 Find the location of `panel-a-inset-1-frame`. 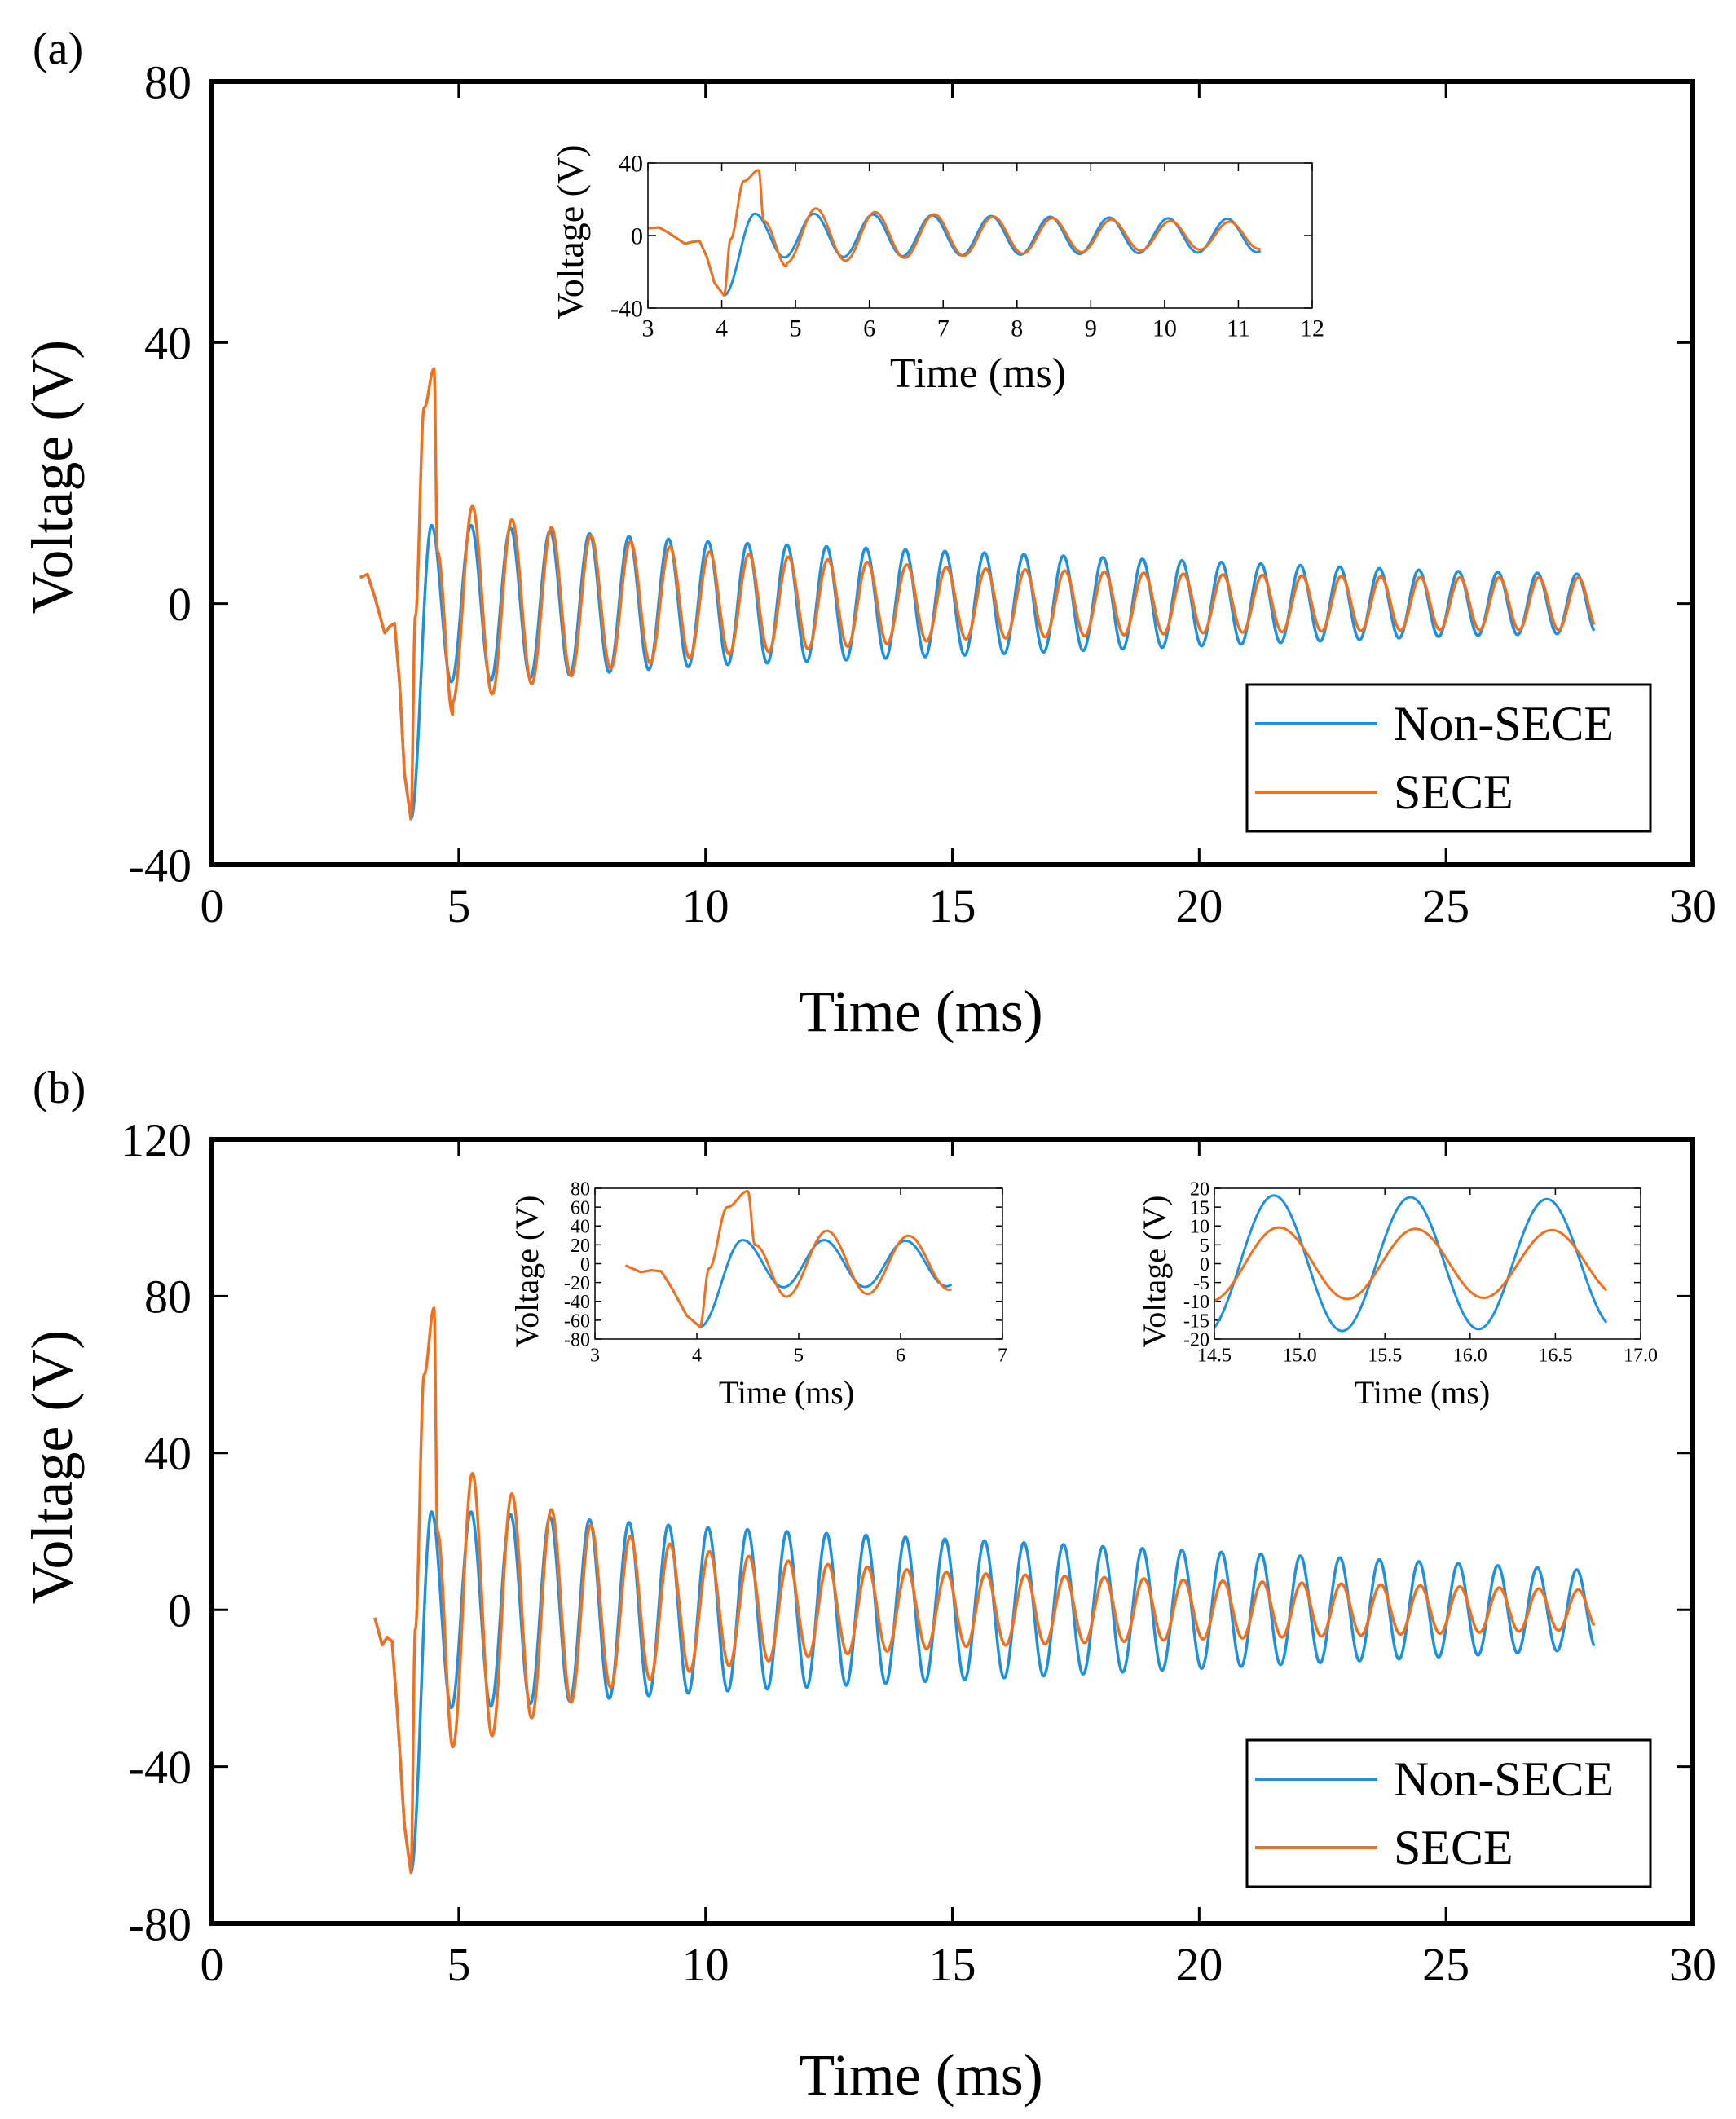

panel-a-inset-1-frame is located at coordinates (980, 235).